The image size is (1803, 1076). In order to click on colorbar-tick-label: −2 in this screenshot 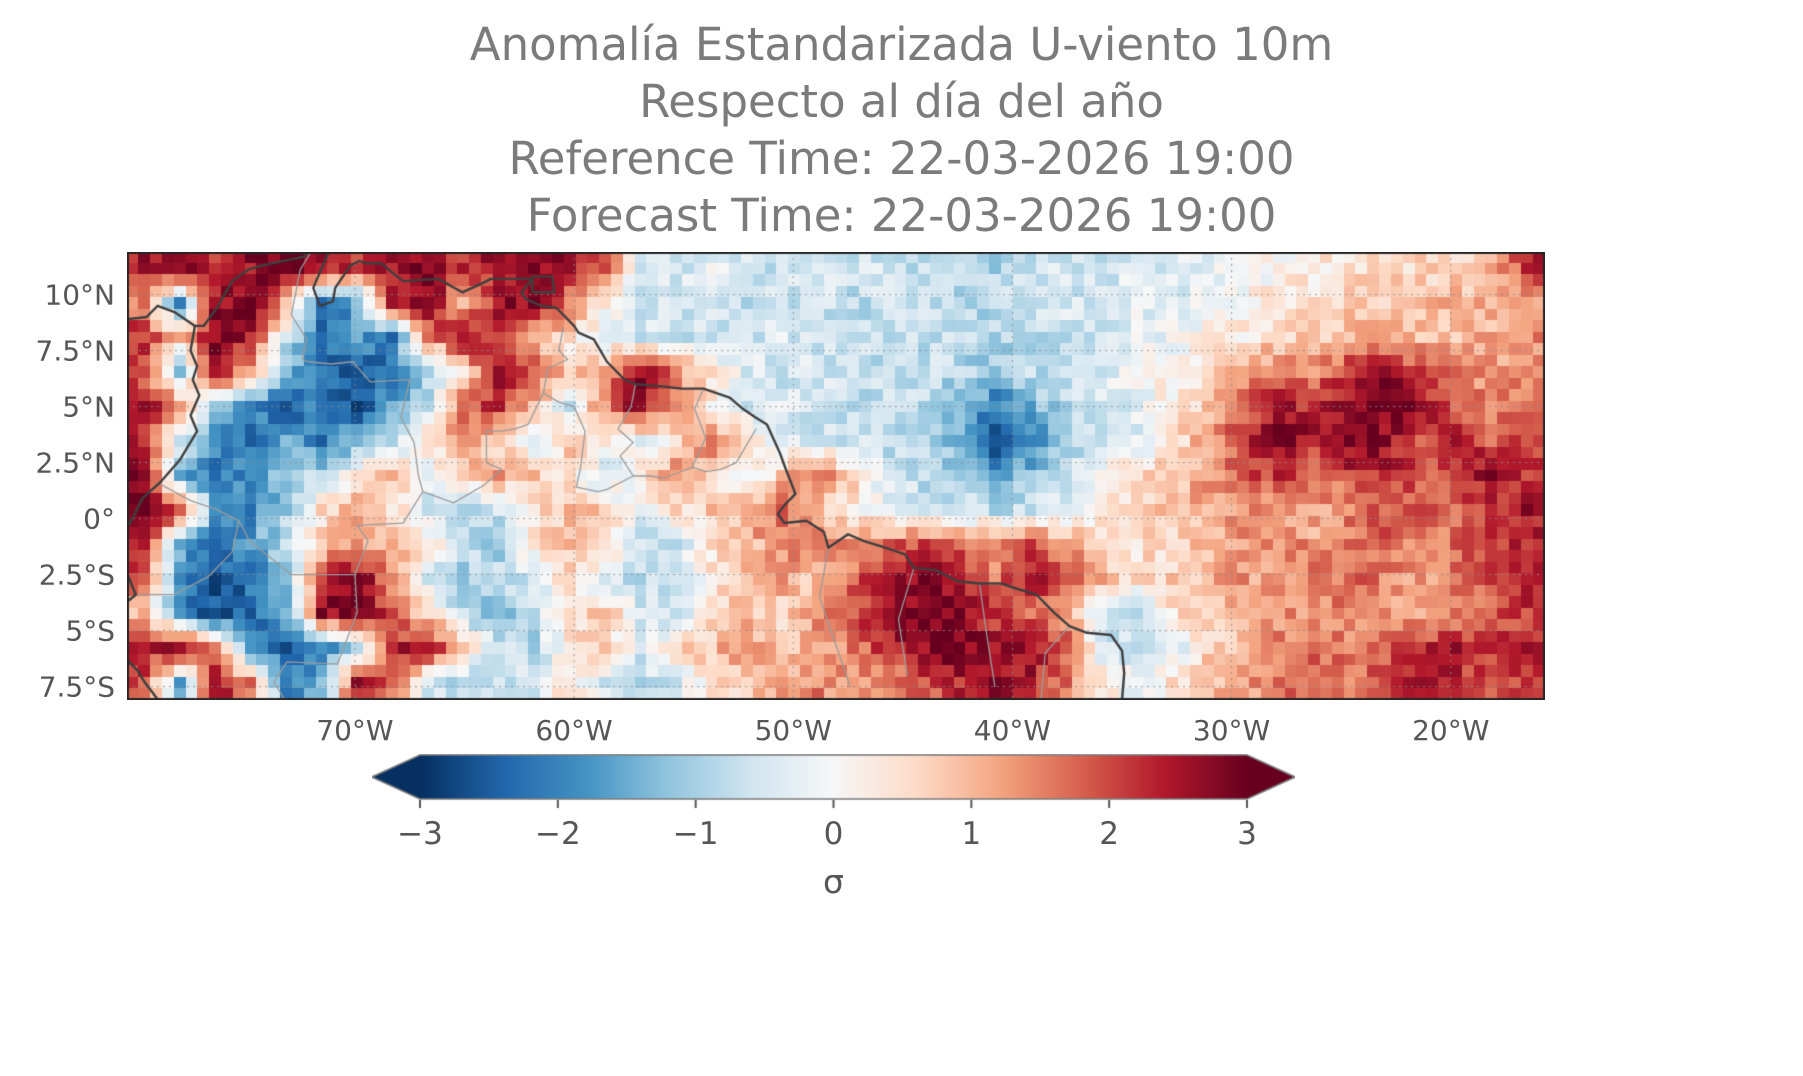, I will do `click(557, 834)`.